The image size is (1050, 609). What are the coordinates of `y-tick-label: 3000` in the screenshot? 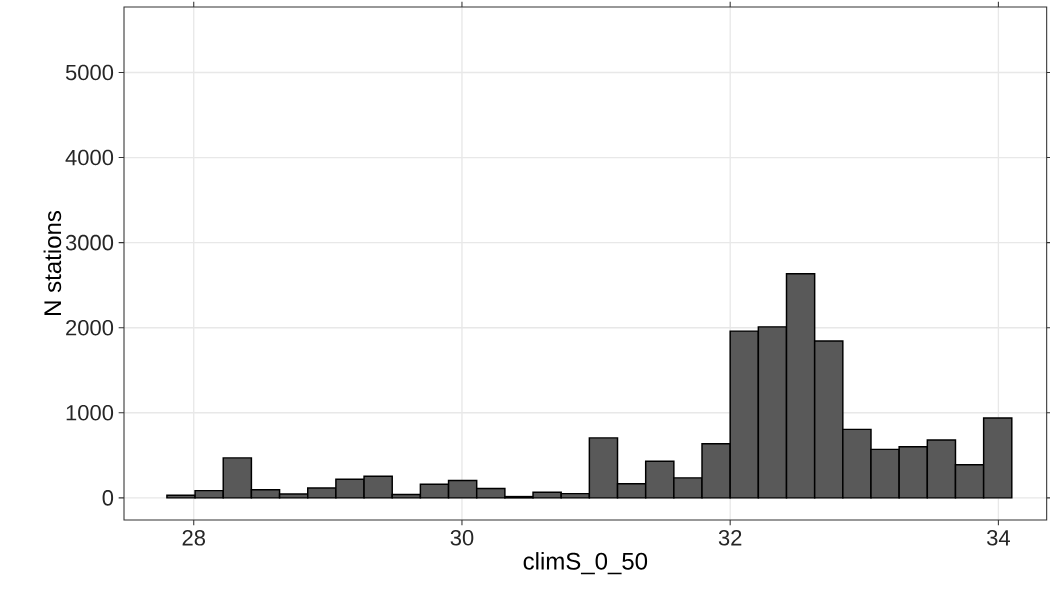 It's located at (89, 242).